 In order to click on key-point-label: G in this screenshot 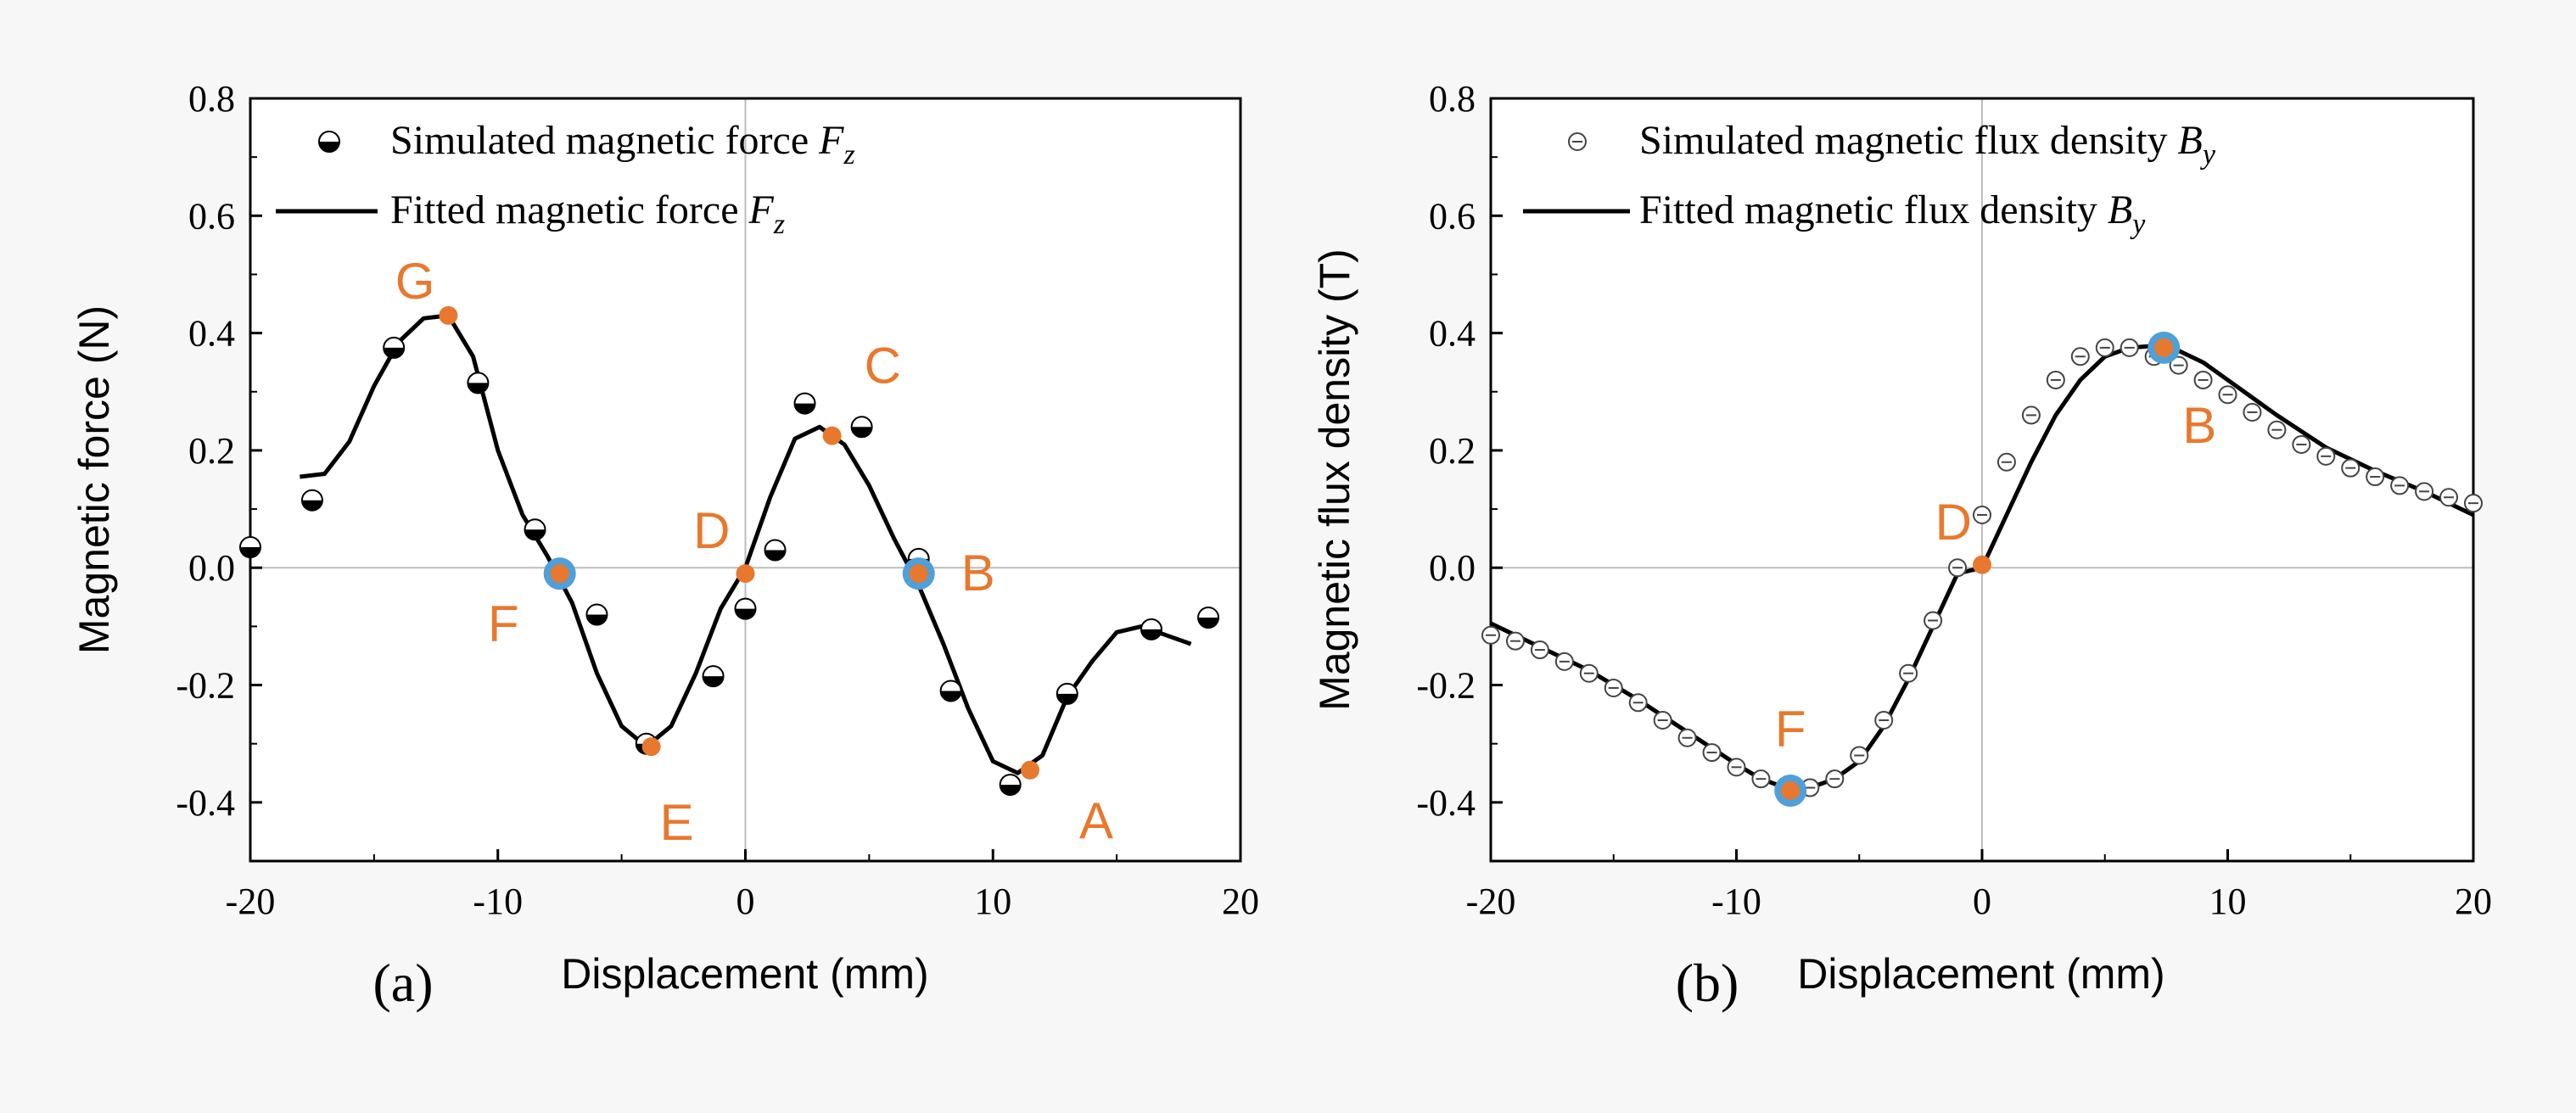, I will do `click(415, 281)`.